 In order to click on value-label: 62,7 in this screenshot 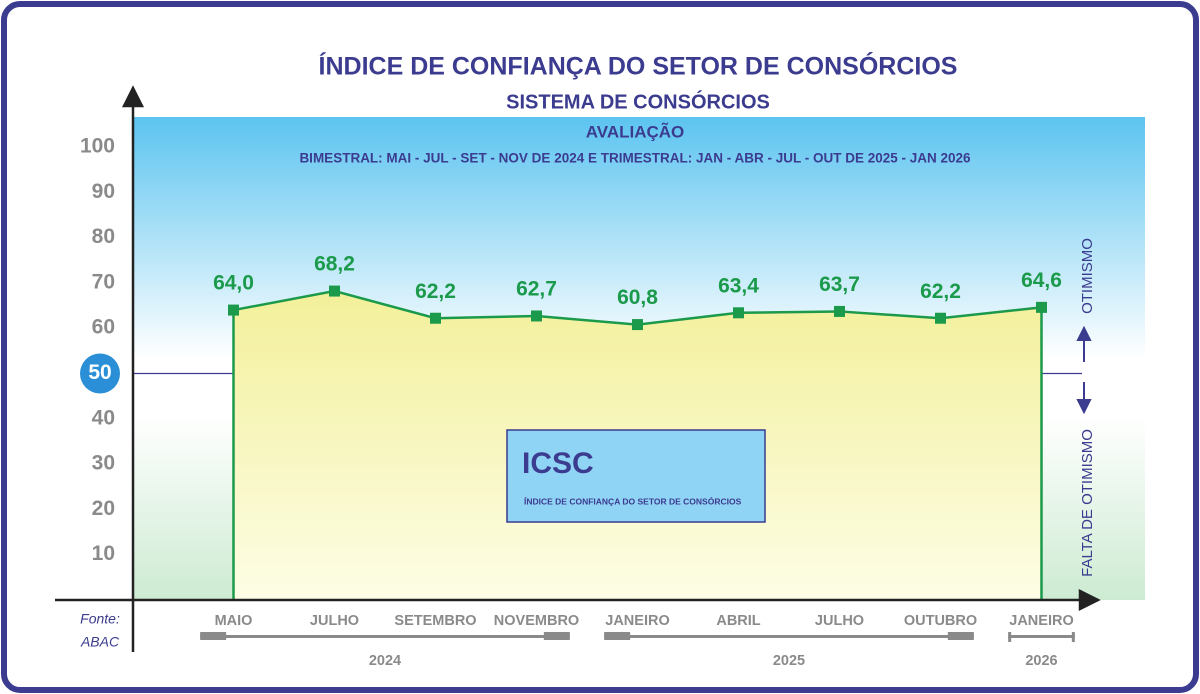, I will do `click(536, 289)`.